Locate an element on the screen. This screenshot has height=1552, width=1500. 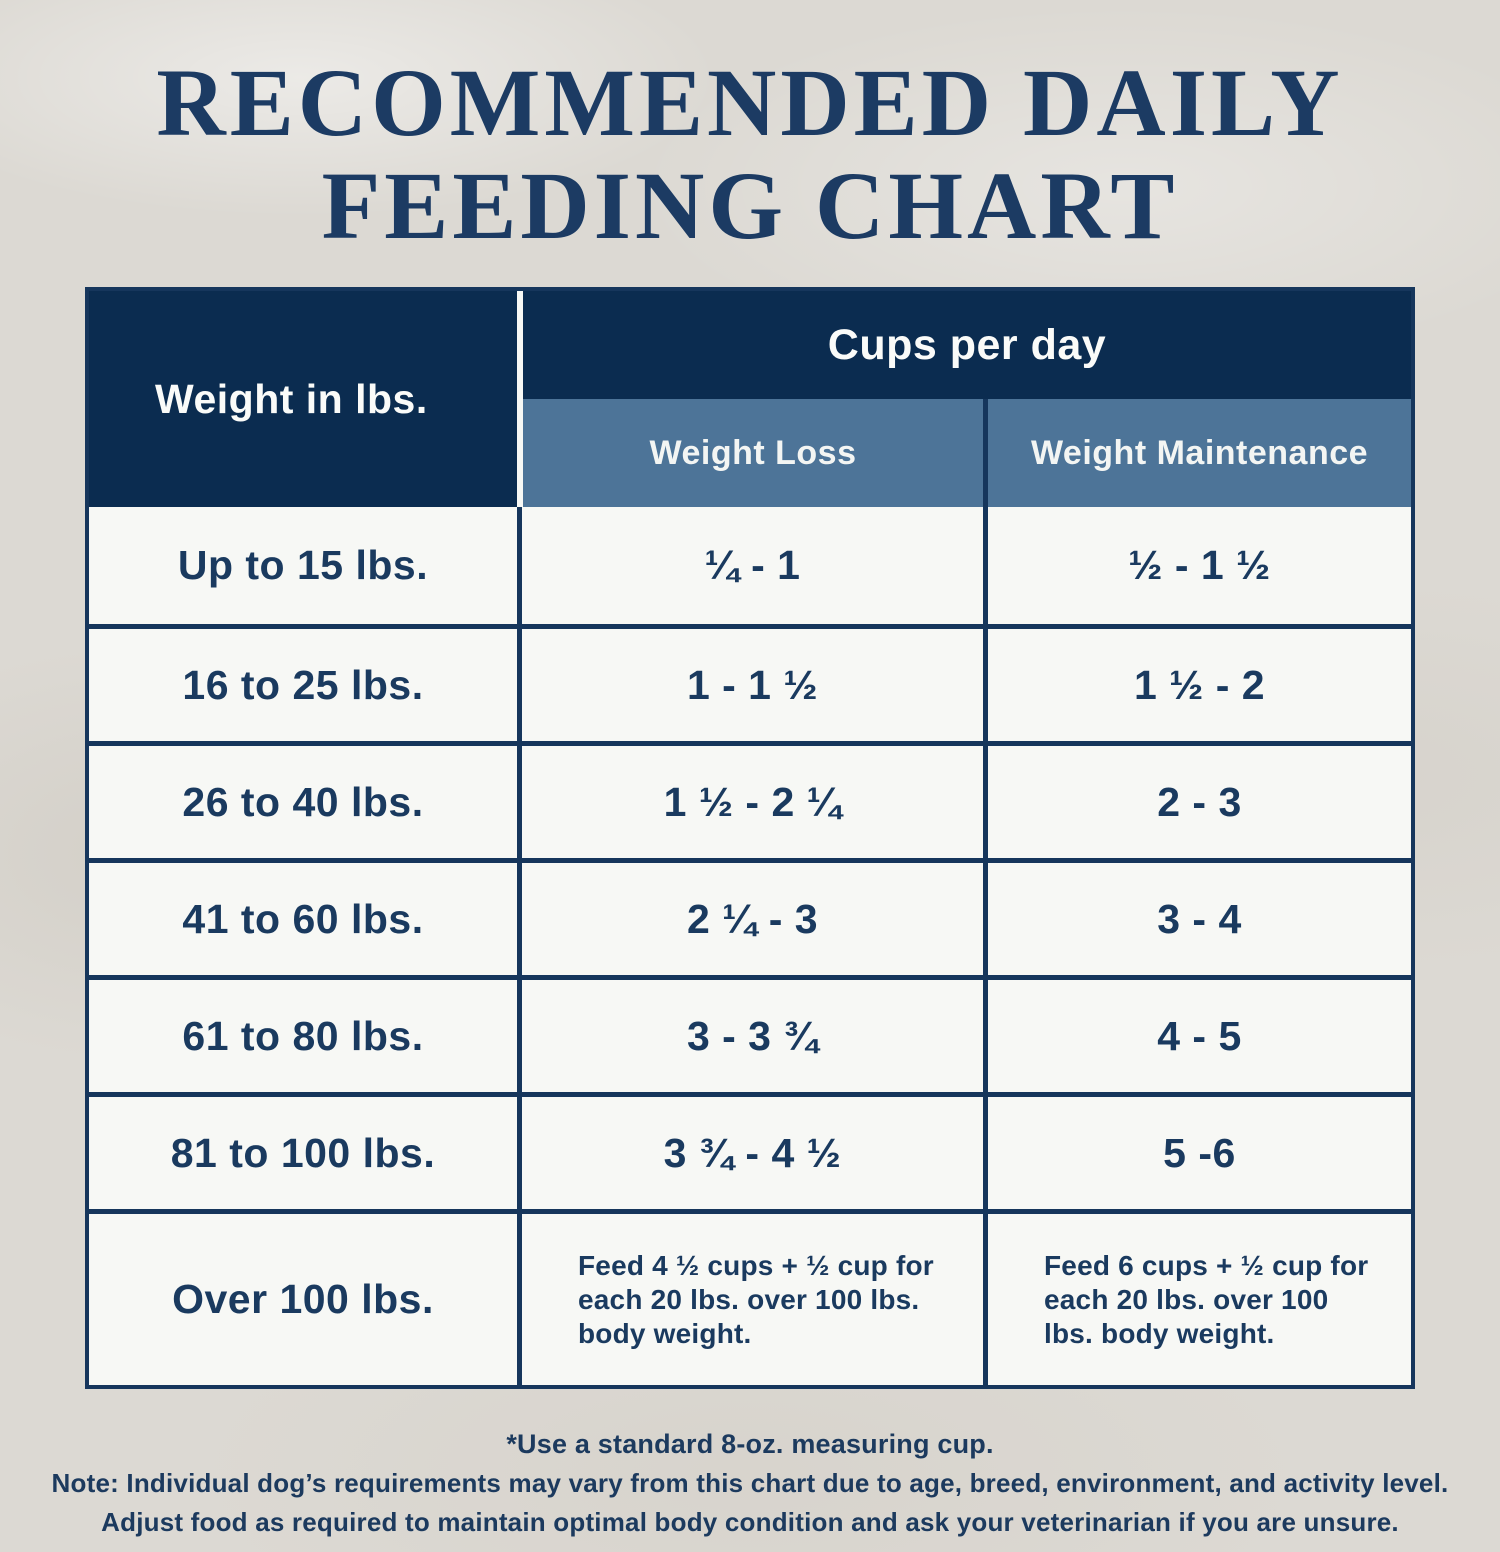
weight-loss-cups-cell: 3 ¾ - 4 ½ is located at coordinates (750, 1153).